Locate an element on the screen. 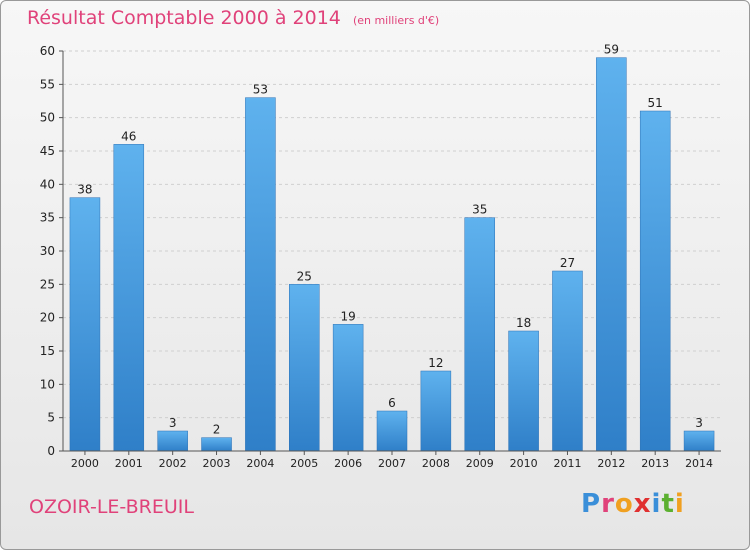 This screenshot has height=550, width=750. value-label-2011: 27 is located at coordinates (567, 263).